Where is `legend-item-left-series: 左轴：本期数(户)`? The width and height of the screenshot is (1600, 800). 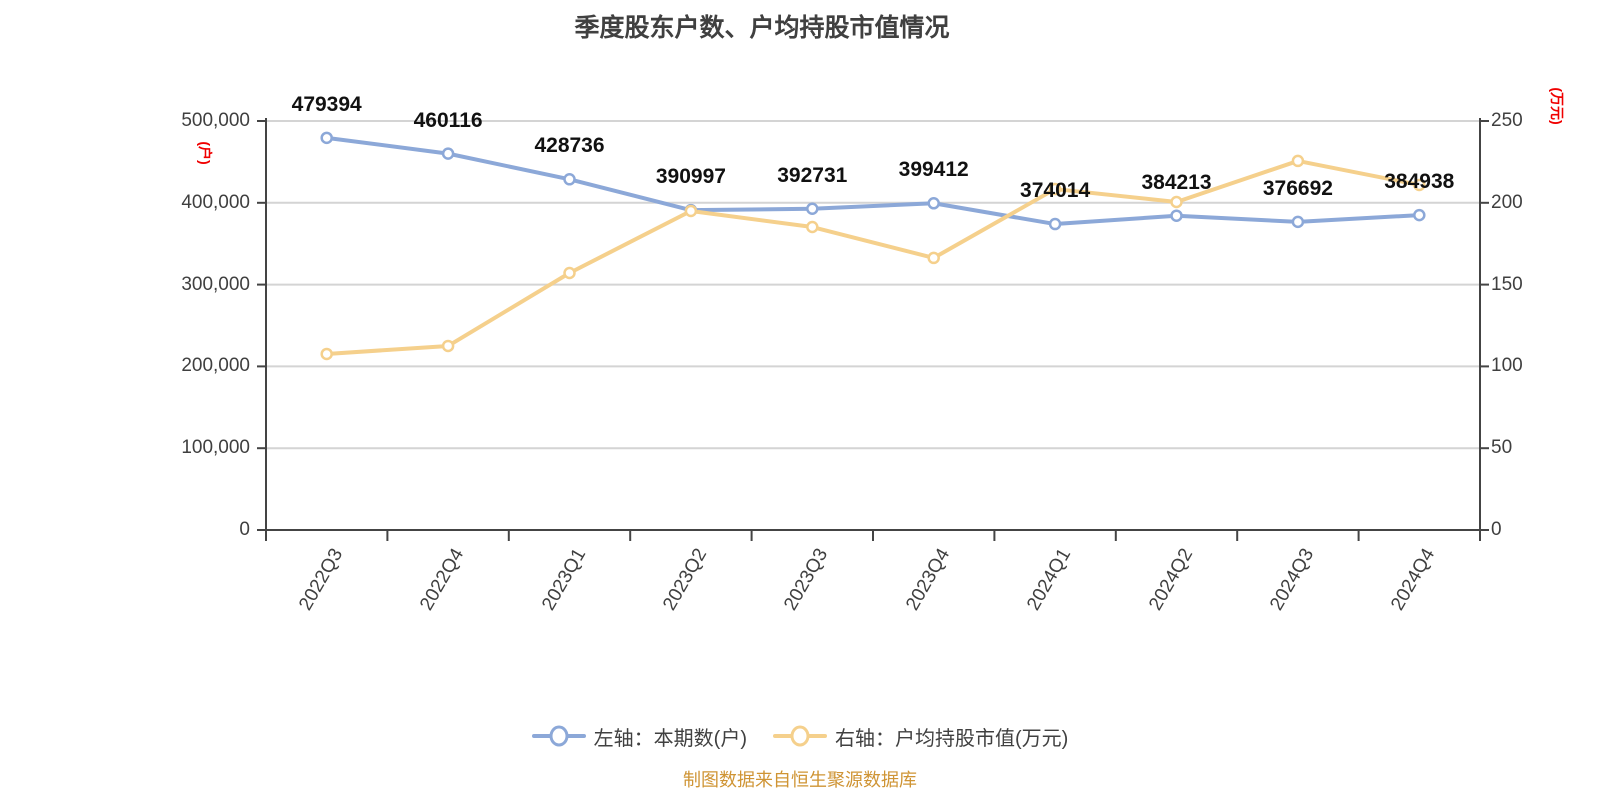 legend-item-left-series: 左轴：本期数(户) is located at coordinates (639, 736).